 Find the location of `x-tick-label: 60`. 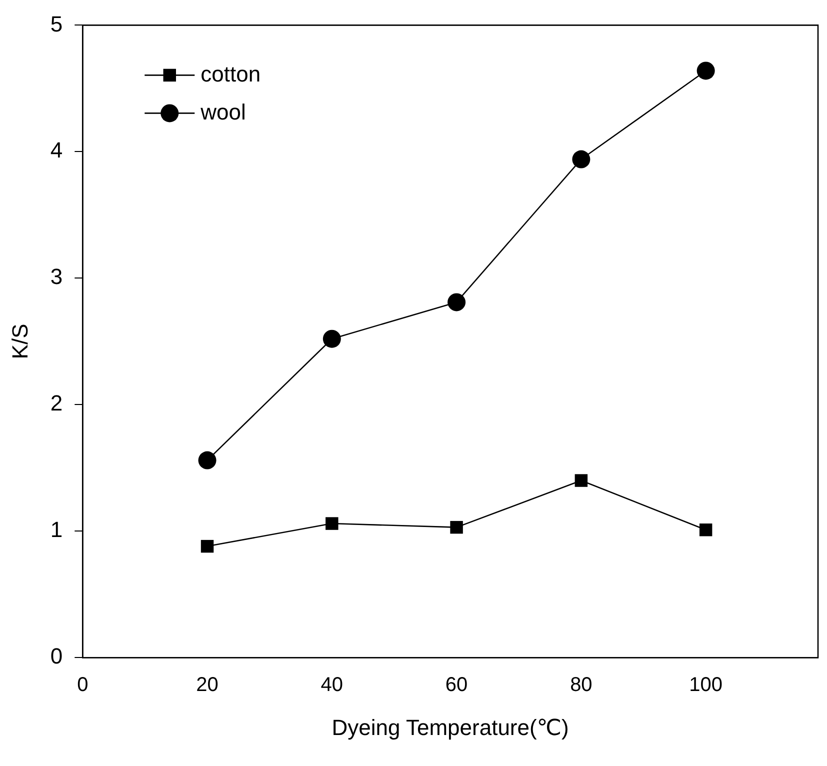

x-tick-label: 60 is located at coordinates (456, 685).